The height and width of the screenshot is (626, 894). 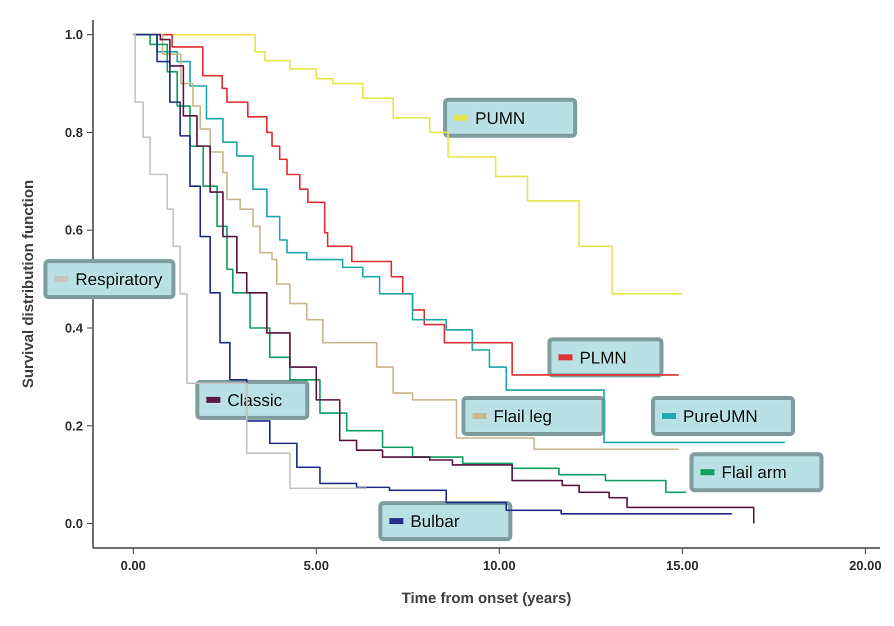 I want to click on x-tick-label: 10.00, so click(x=499, y=565).